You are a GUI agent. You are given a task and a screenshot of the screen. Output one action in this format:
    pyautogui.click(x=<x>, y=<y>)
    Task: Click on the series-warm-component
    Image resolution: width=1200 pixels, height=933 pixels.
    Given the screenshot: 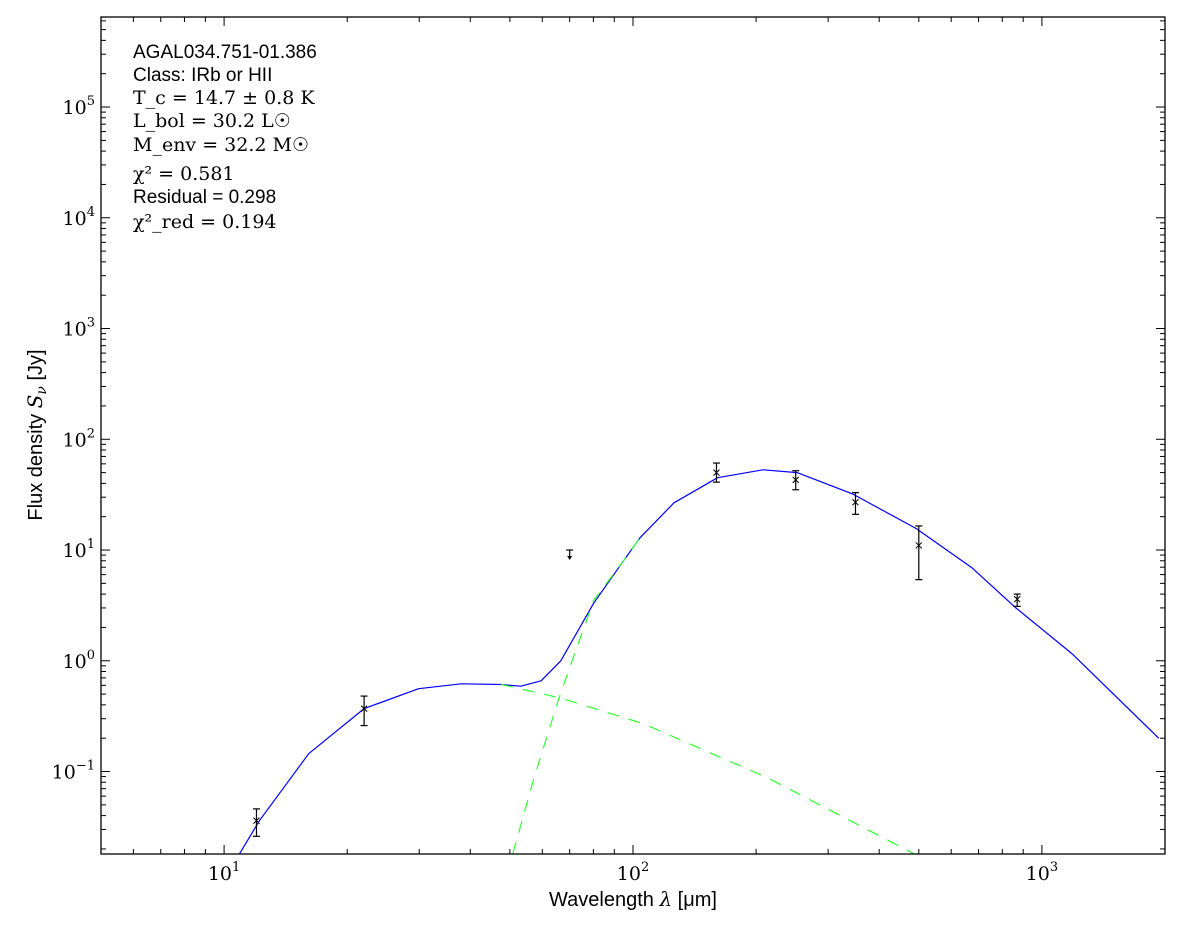 What is the action you would take?
    pyautogui.click(x=708, y=768)
    